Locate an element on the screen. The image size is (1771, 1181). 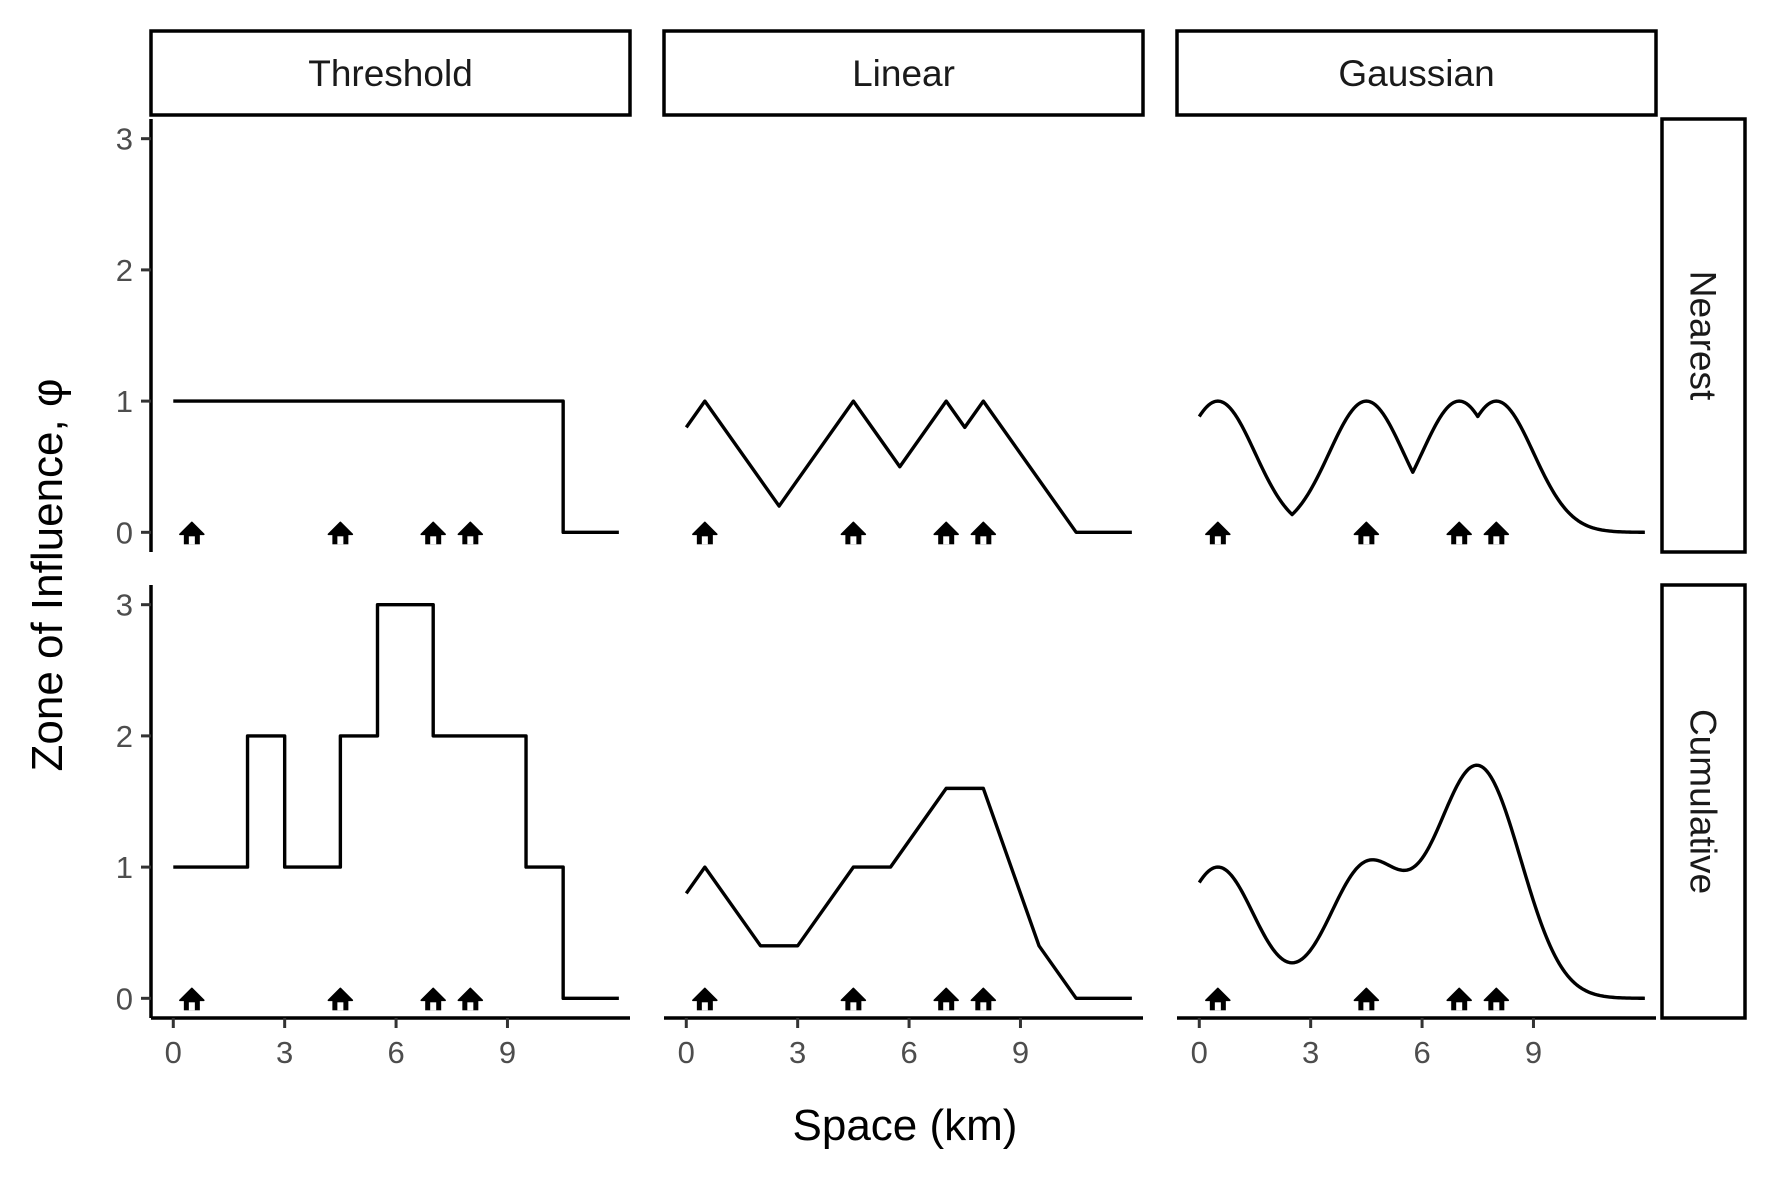
row-strip-cumulative is located at coordinates (1703, 801).